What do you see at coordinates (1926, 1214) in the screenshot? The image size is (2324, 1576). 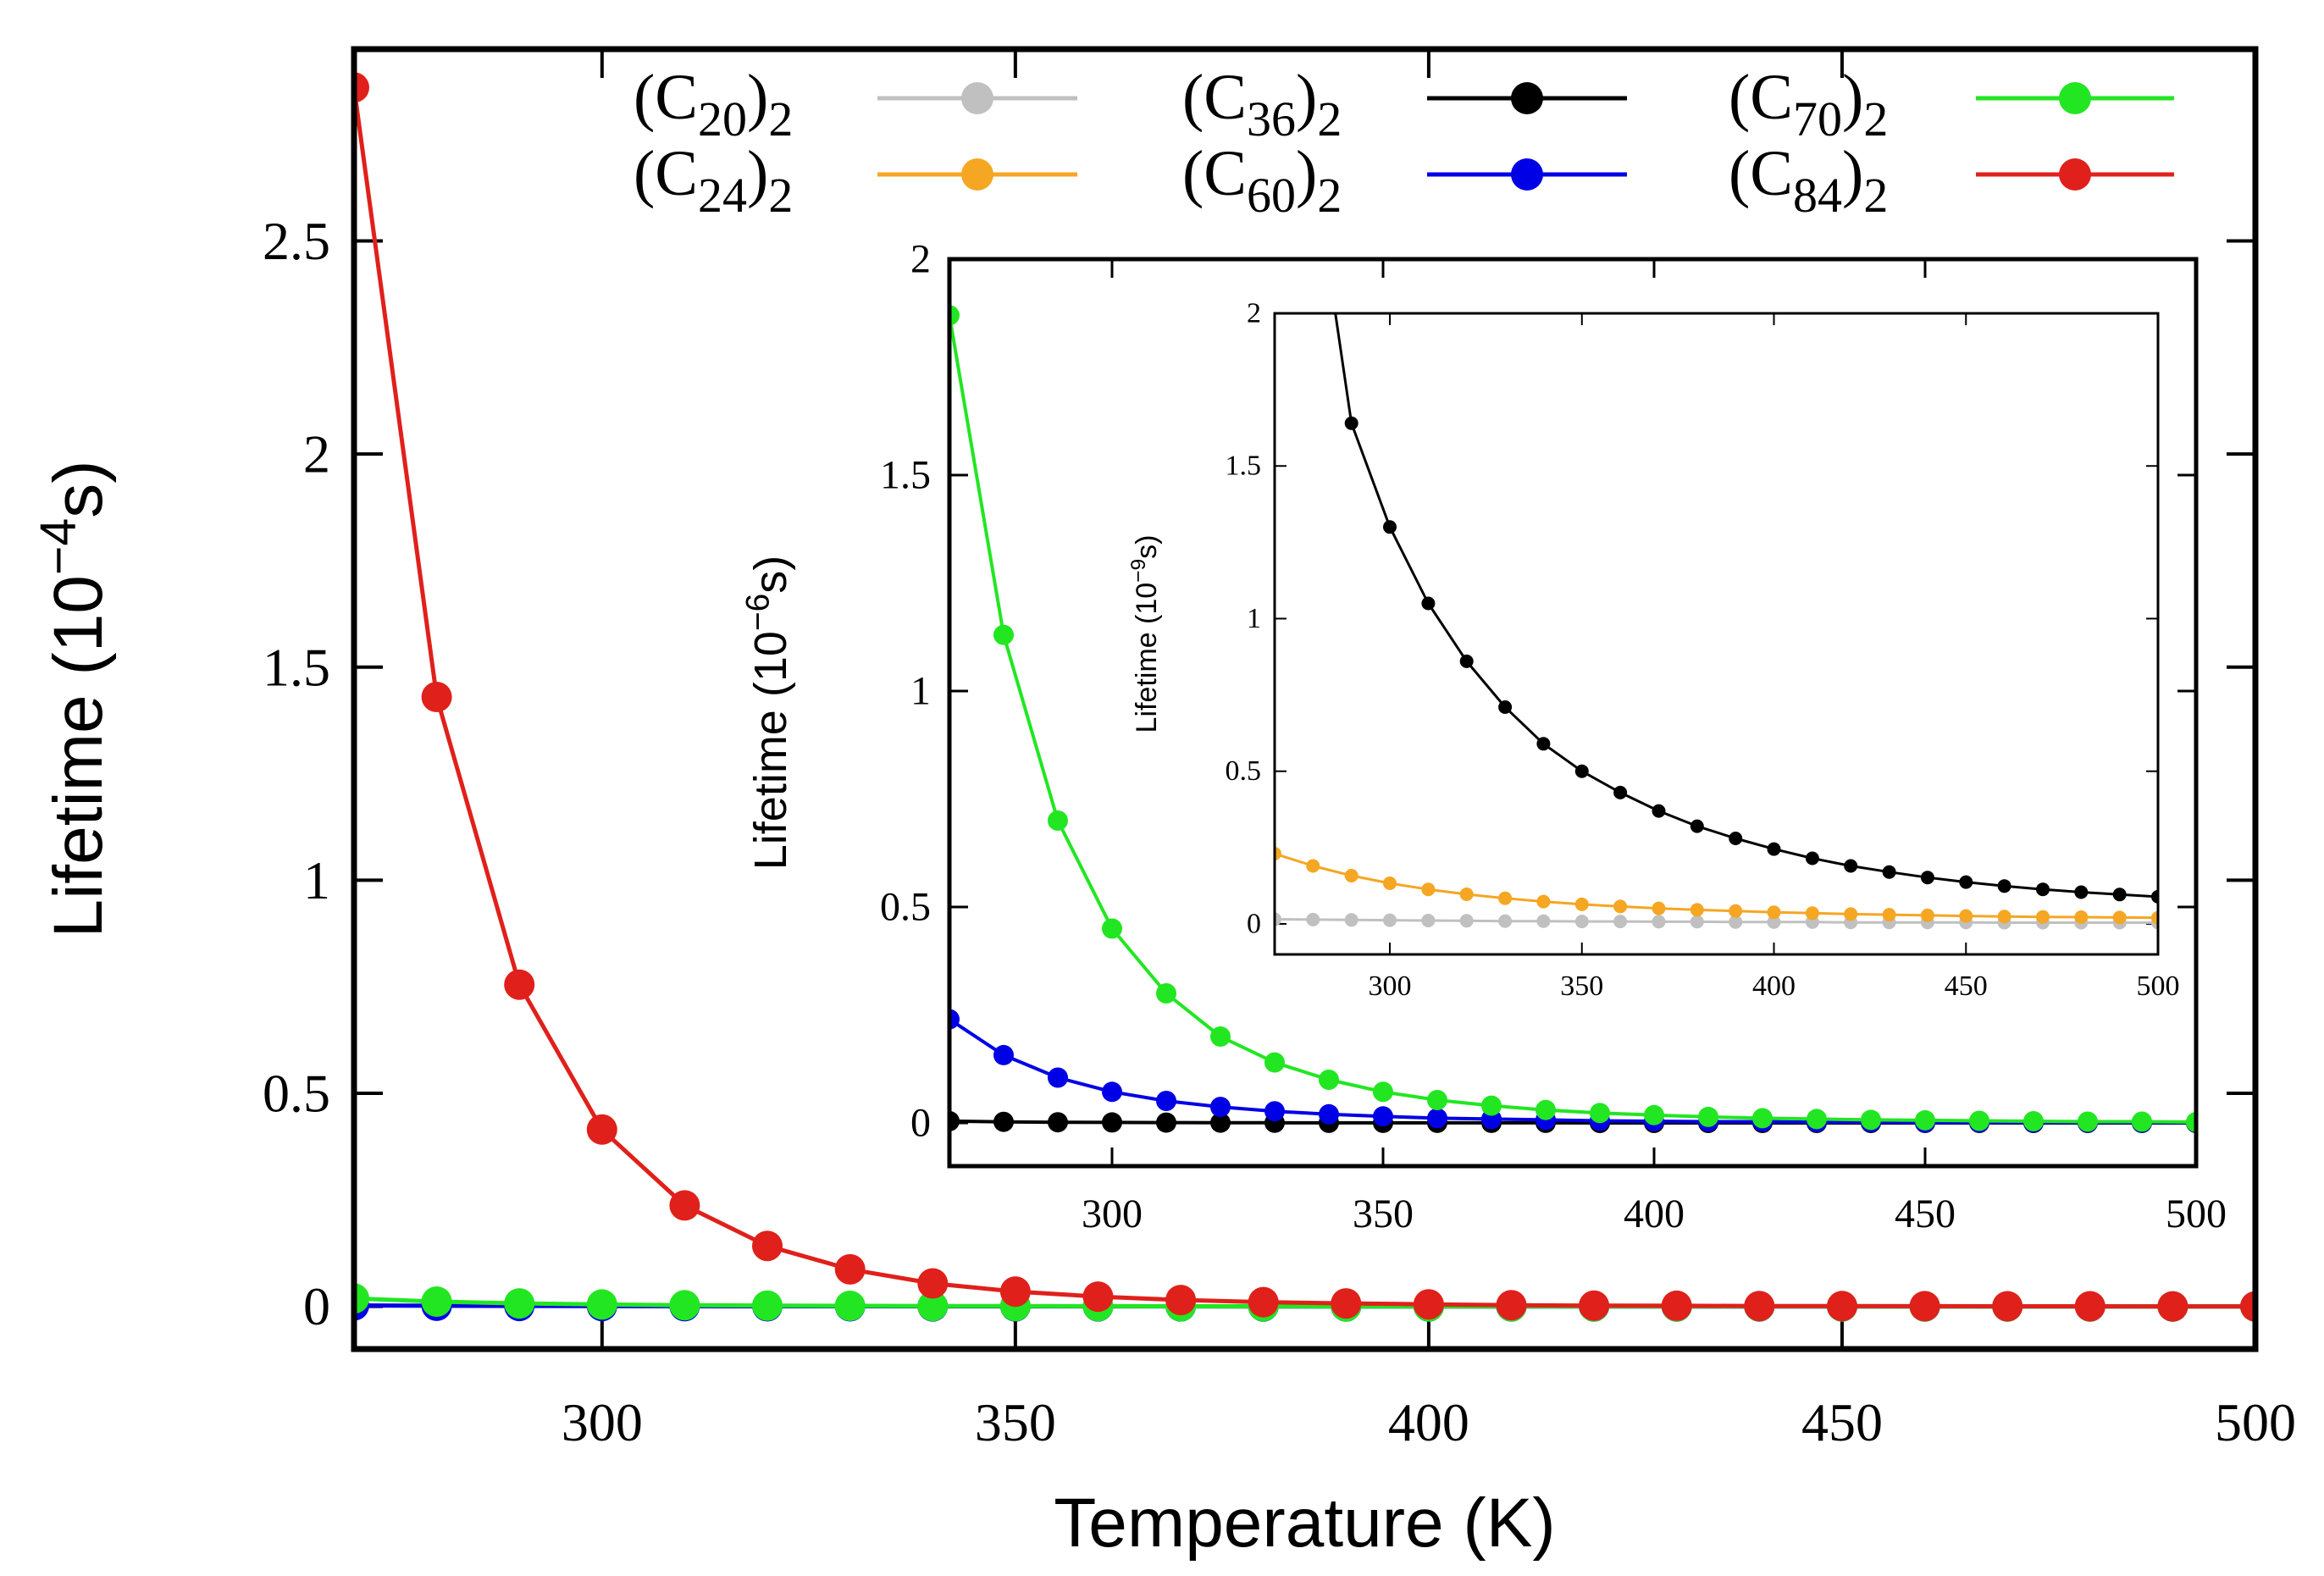 I see `inset1-xtick-label: 450` at bounding box center [1926, 1214].